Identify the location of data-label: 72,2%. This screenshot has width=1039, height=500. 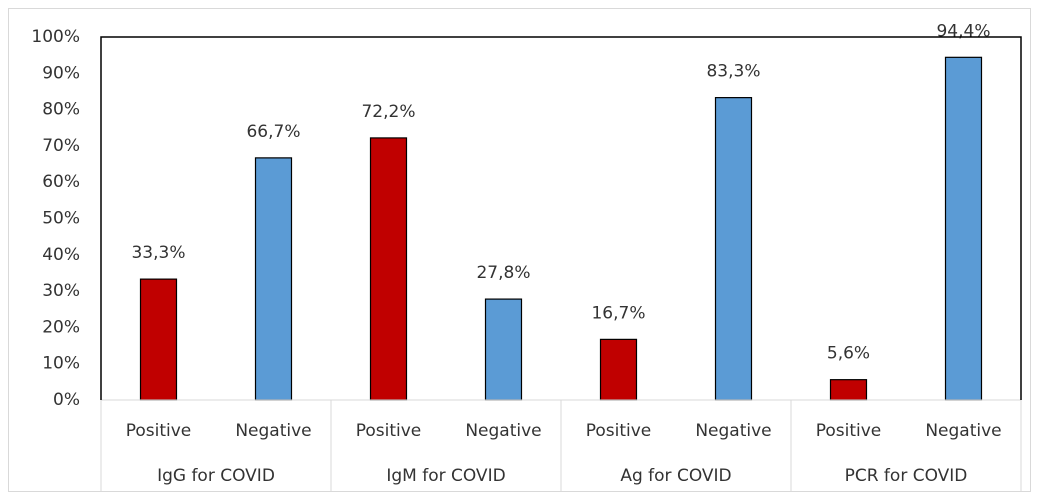
(388, 112).